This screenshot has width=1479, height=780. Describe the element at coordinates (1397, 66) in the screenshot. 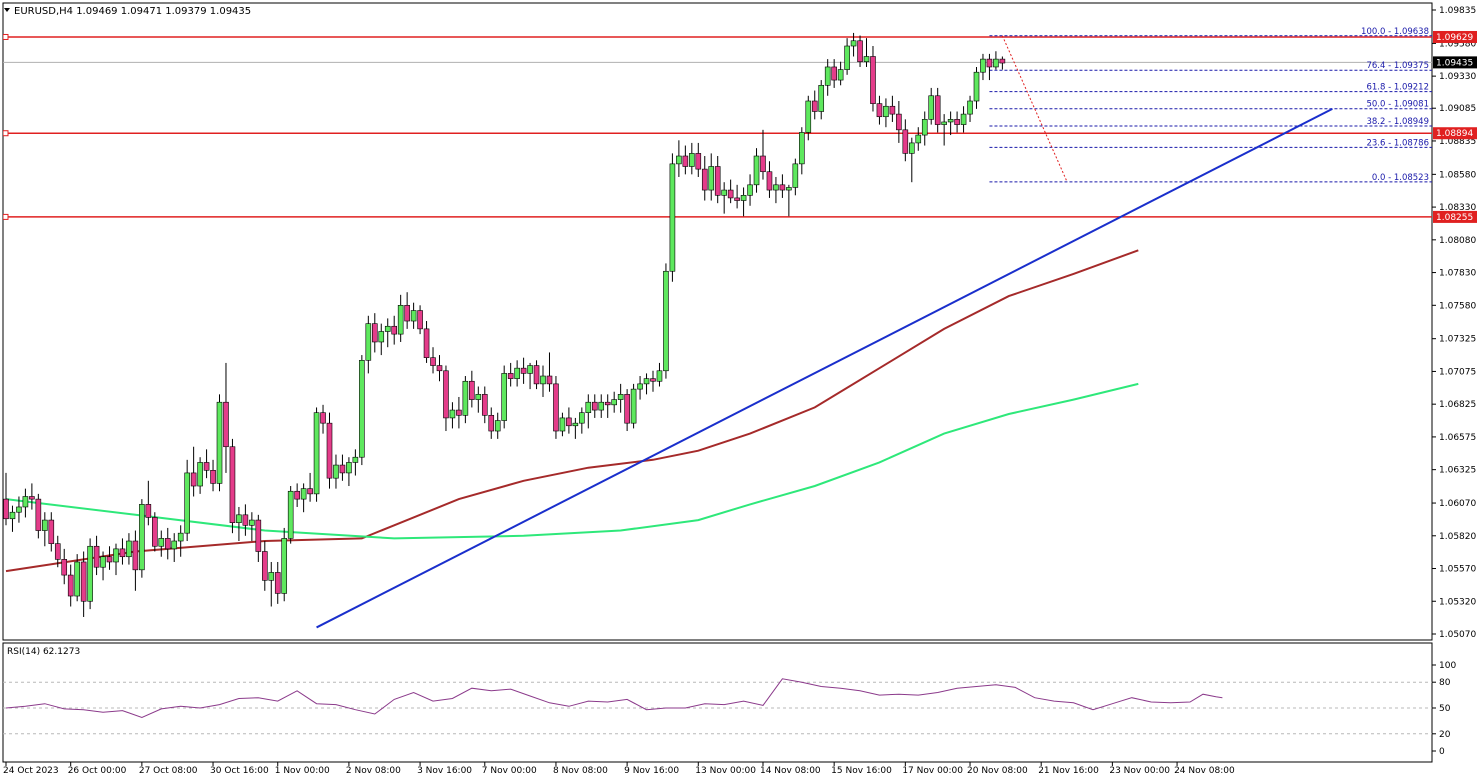

I see `fibonacci-level-label: 76.4 - 1.09375` at that location.